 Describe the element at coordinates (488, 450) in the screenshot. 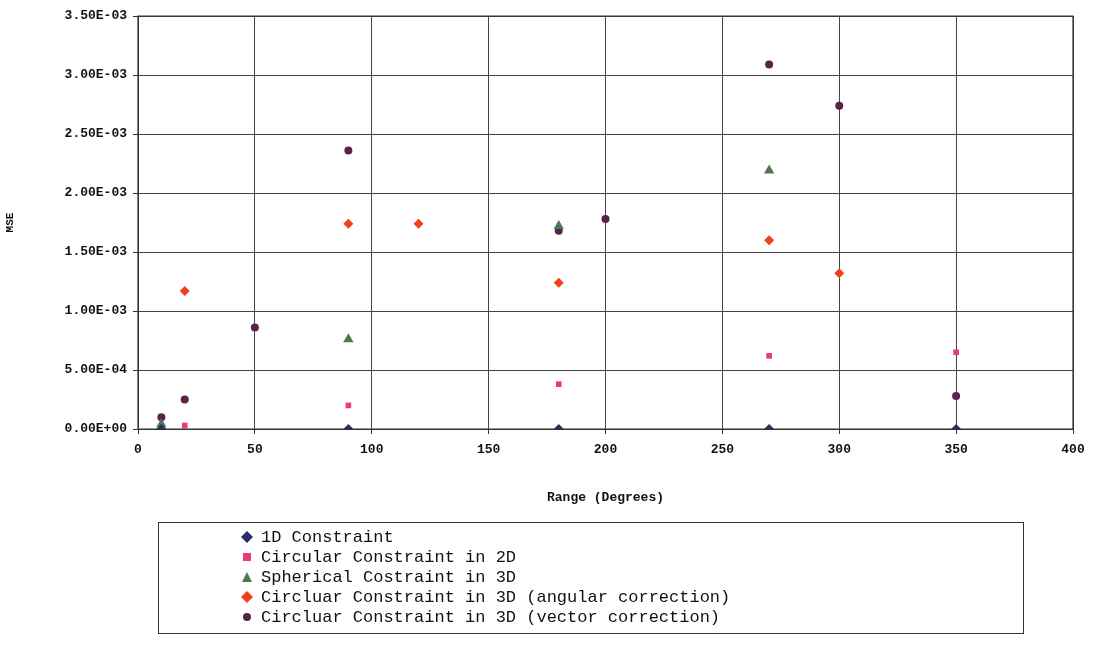

I see `x-tick-label: 150` at that location.